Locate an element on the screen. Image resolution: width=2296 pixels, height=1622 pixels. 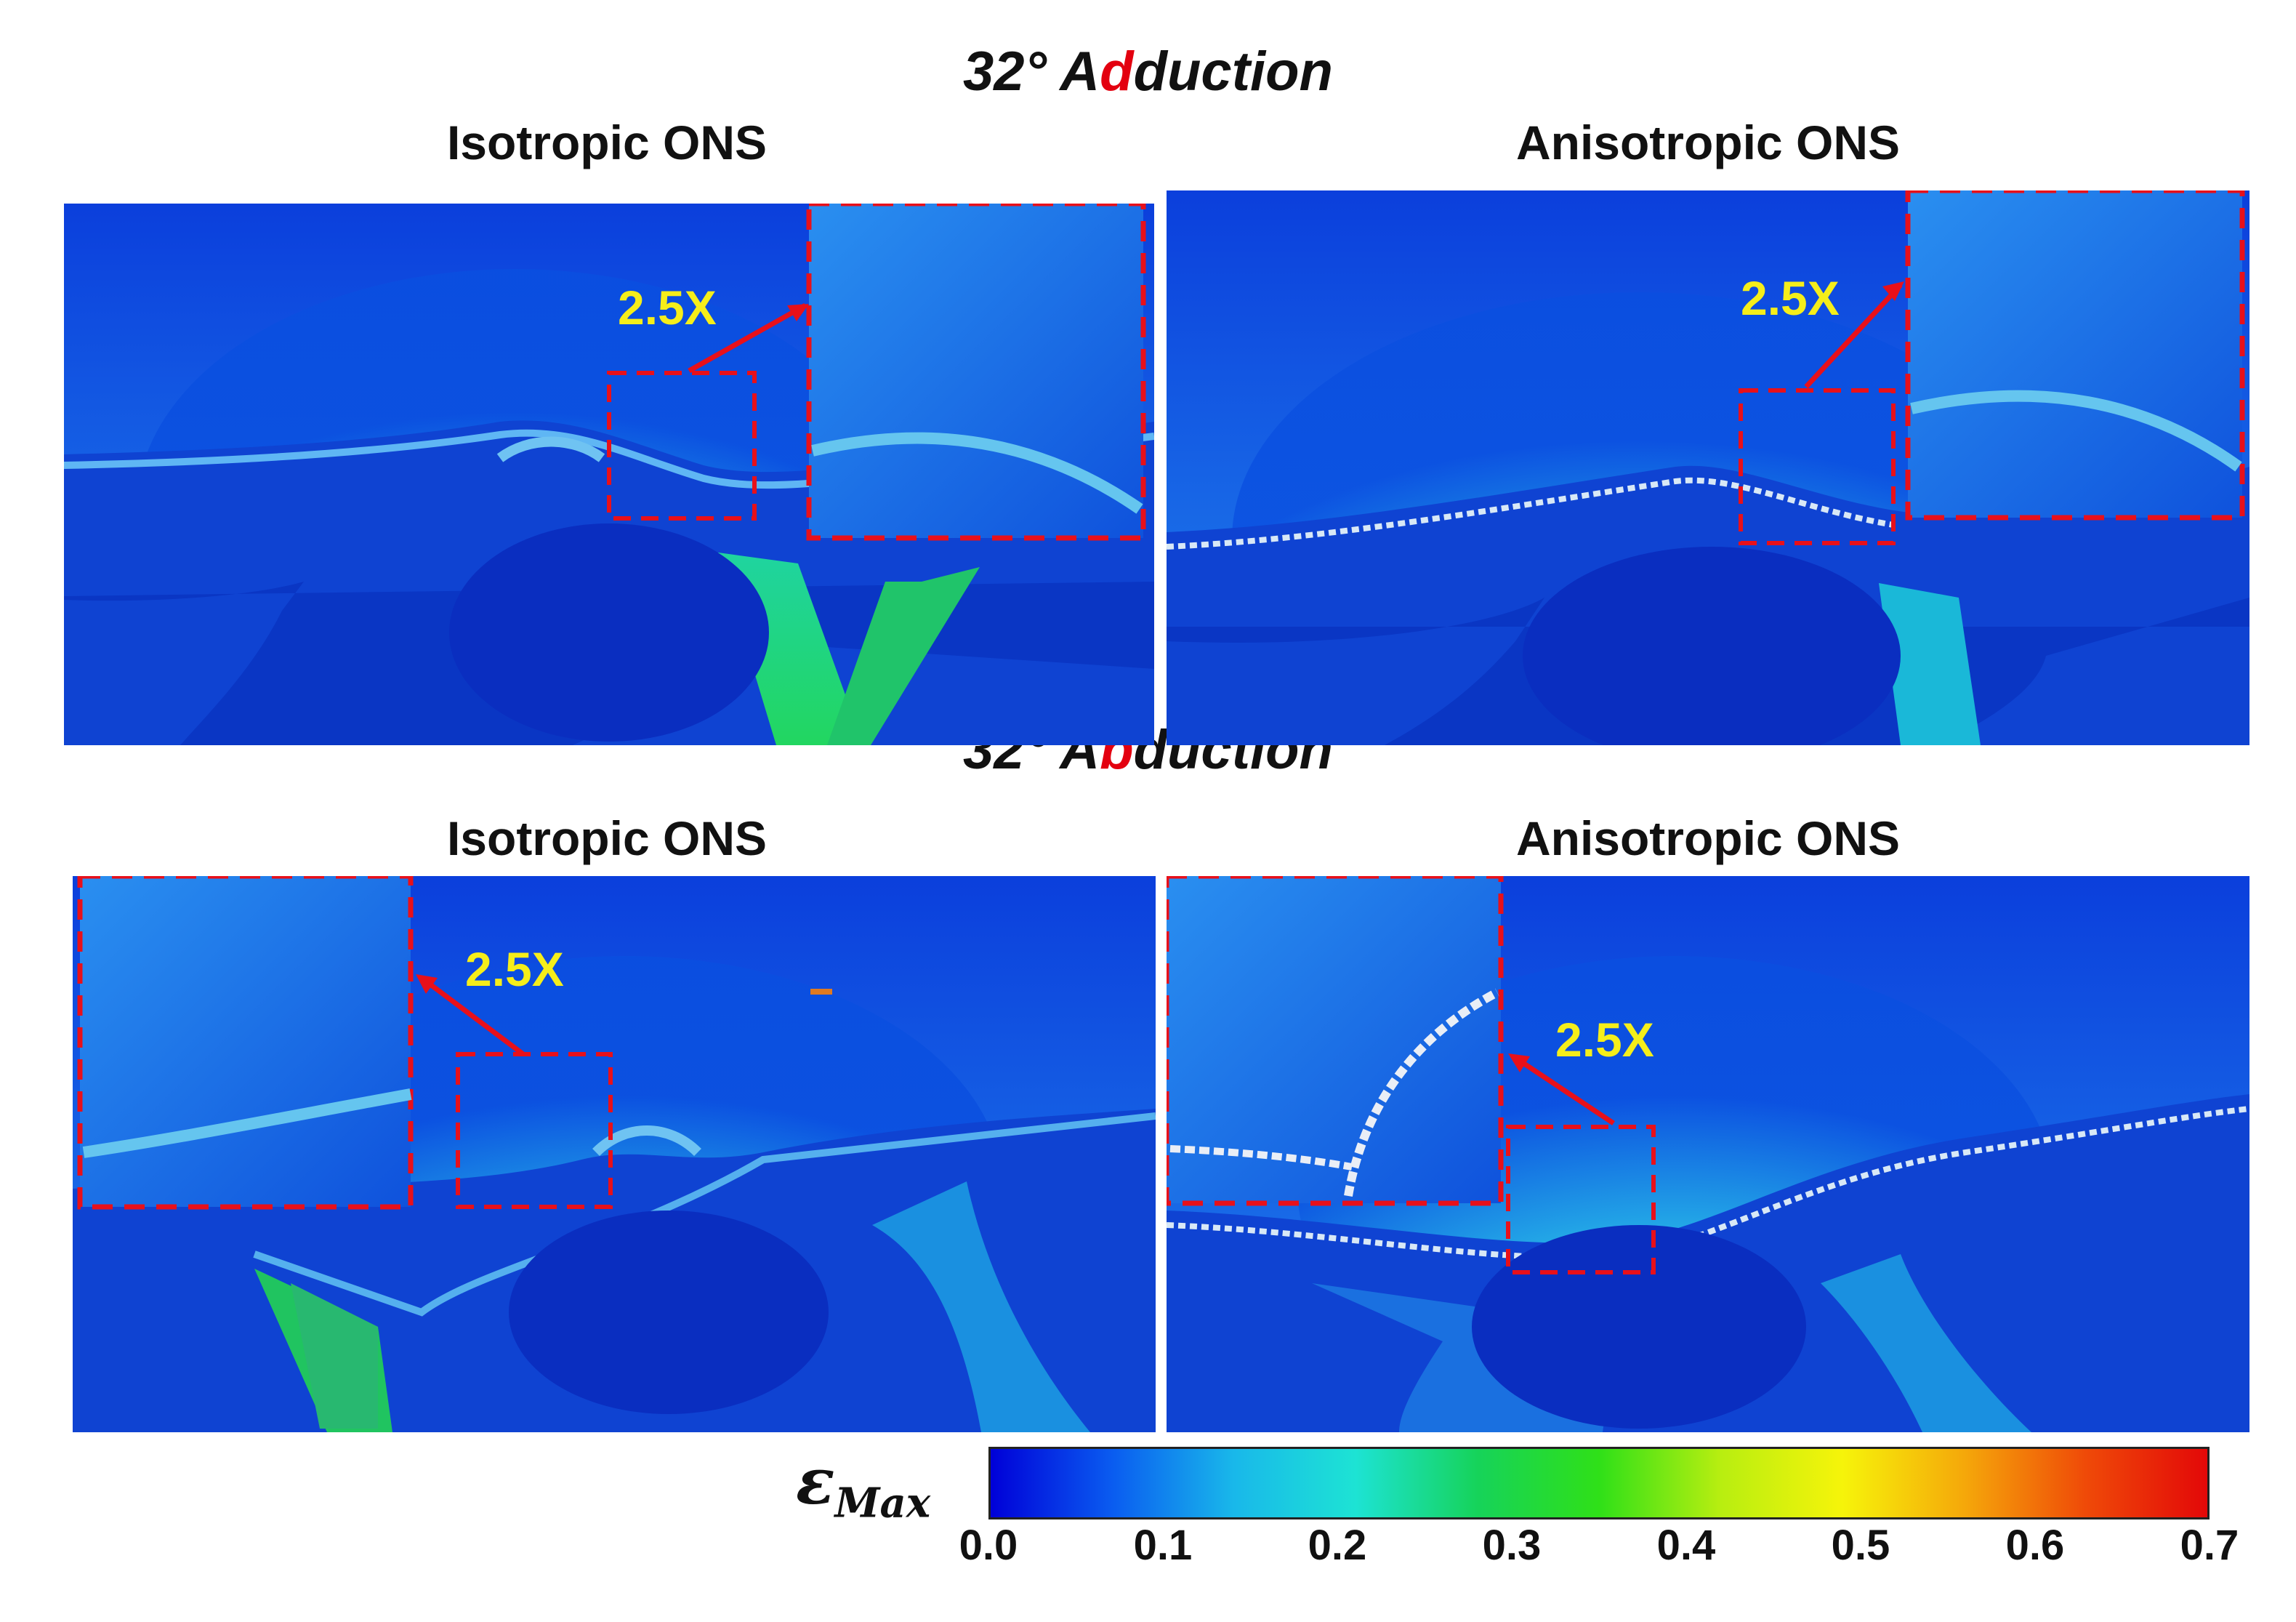
bottom-left-zoom-arrow is located at coordinates (472, 1016).